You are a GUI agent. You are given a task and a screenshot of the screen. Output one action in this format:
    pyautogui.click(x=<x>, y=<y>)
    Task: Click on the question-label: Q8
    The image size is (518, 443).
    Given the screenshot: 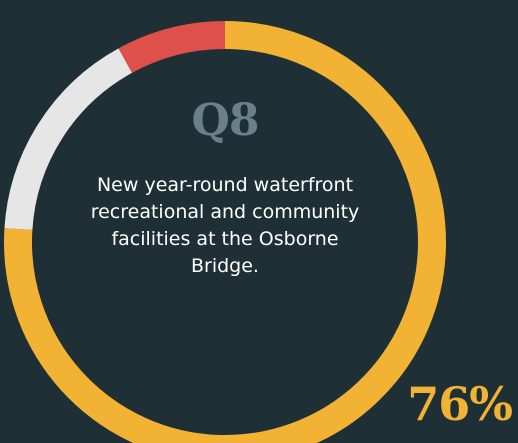 What is the action you would take?
    pyautogui.click(x=225, y=120)
    